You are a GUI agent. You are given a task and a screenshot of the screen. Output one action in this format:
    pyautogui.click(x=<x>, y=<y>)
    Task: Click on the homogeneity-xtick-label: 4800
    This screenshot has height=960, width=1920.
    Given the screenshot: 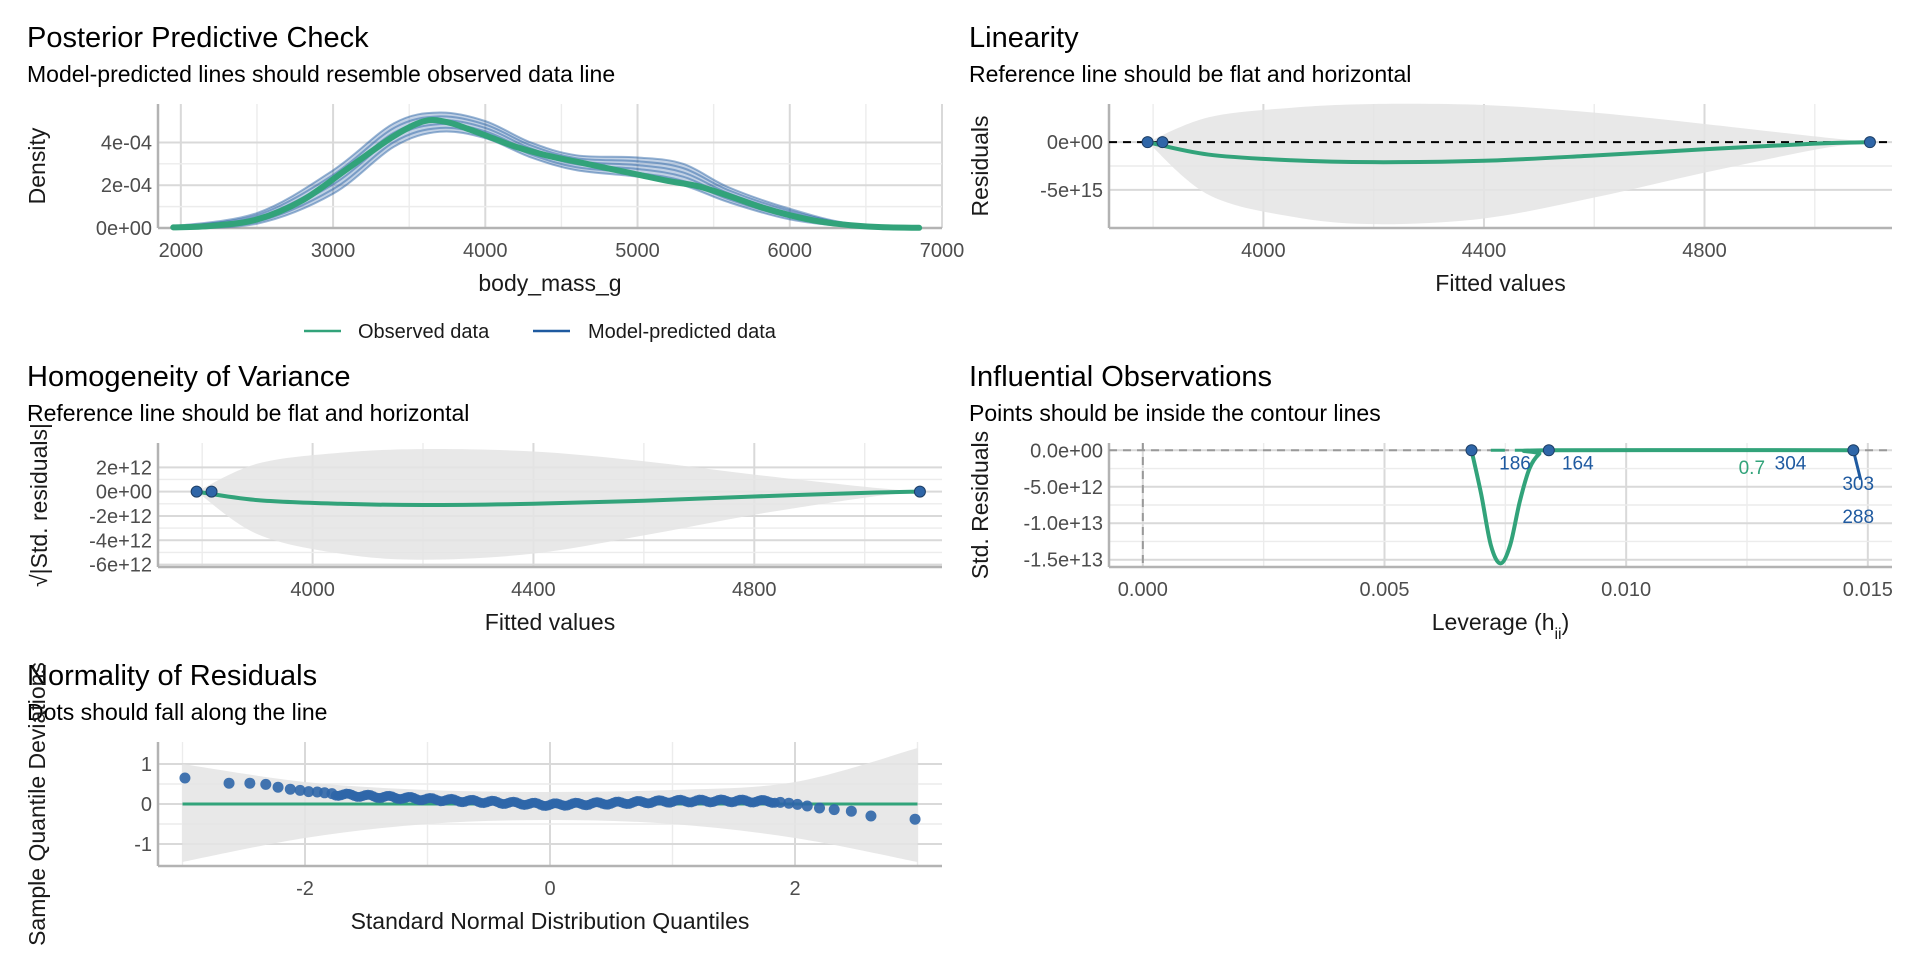 What is the action you would take?
    pyautogui.click(x=754, y=590)
    